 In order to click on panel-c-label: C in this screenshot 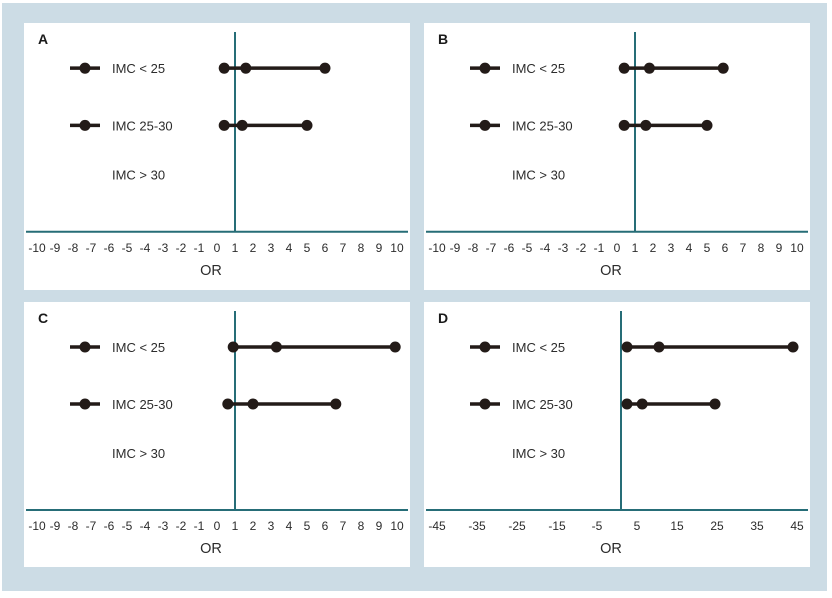, I will do `click(43, 318)`.